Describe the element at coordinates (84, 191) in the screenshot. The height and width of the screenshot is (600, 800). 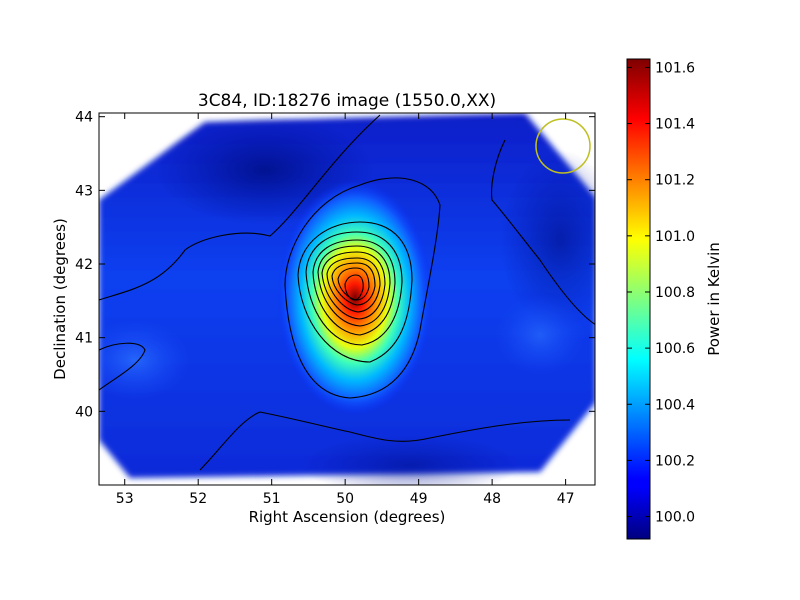
I see `y-tick-label: 43` at that location.